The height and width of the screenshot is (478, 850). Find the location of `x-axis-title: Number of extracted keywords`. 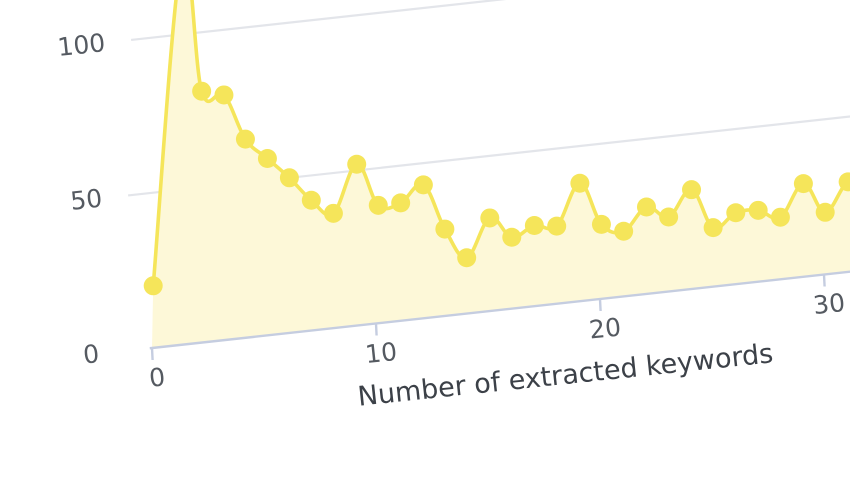

x-axis-title: Number of extracted keywords is located at coordinates (565, 375).